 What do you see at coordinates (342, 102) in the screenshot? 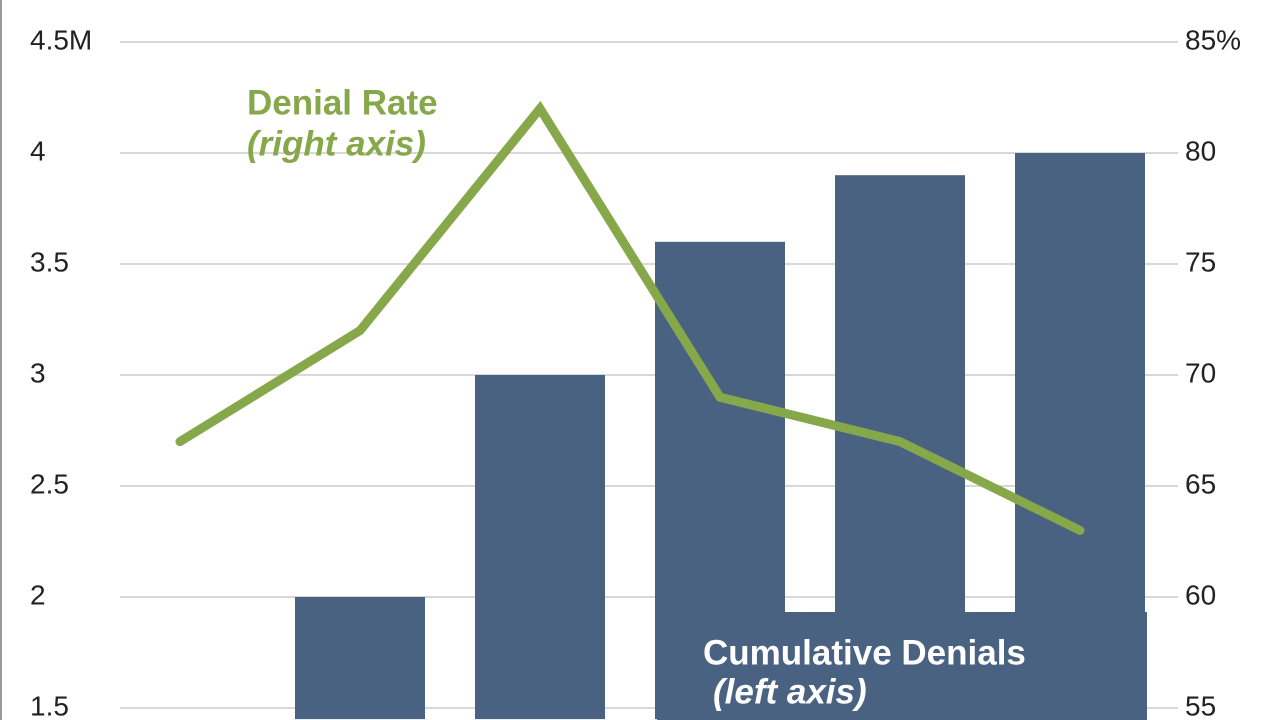
I see `annotation: Denial Rate` at bounding box center [342, 102].